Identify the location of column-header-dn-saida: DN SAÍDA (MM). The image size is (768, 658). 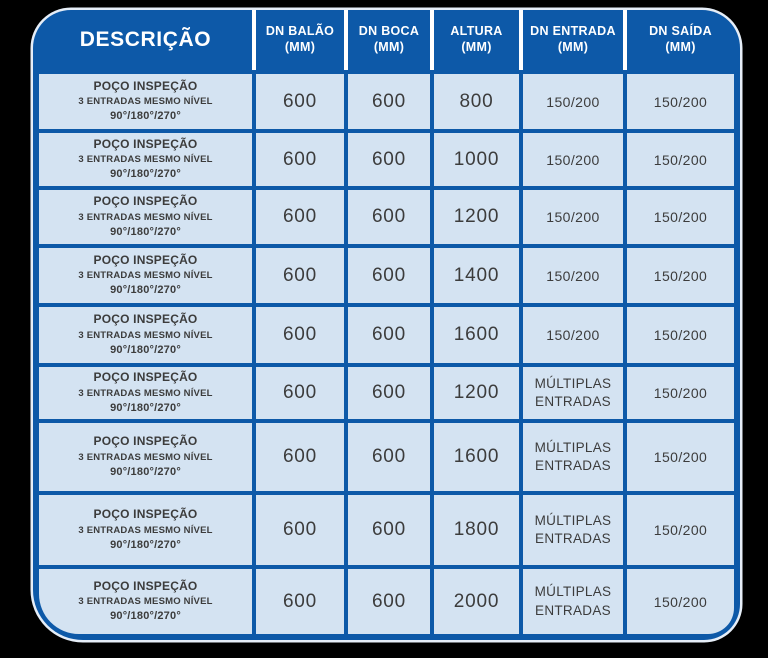
(678, 40).